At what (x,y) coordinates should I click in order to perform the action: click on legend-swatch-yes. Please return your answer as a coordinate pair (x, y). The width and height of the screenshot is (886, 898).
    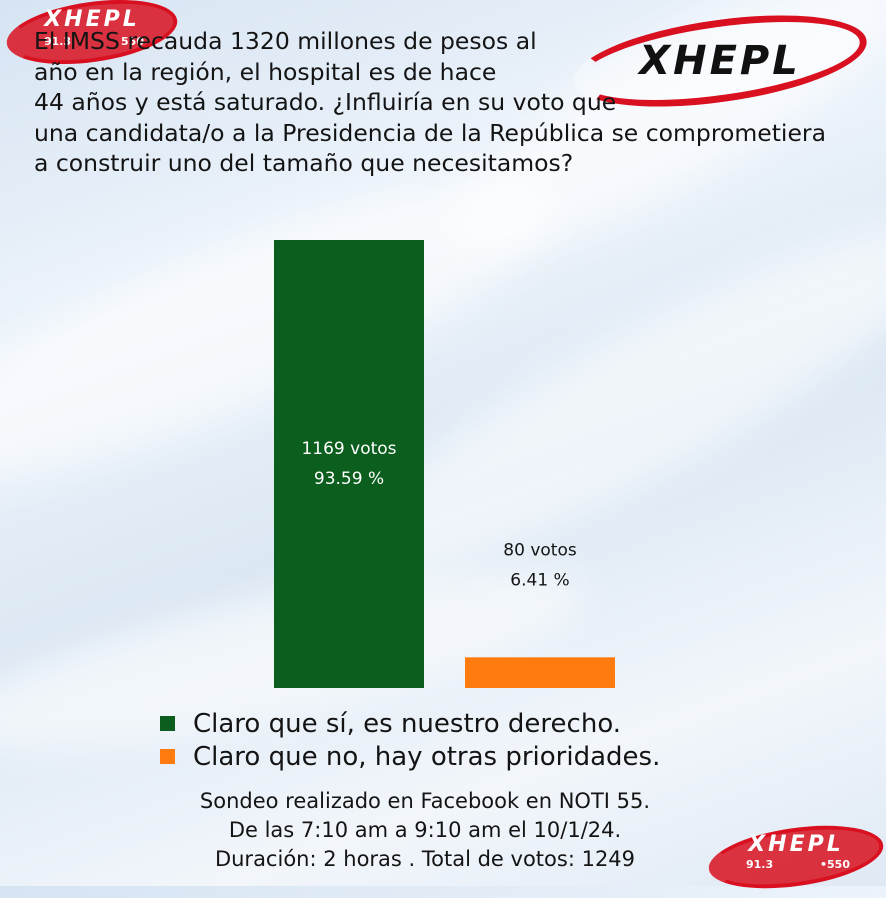
    Looking at the image, I should click on (167, 723).